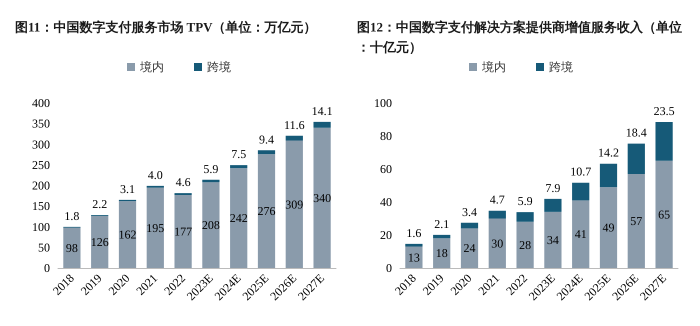  Describe the element at coordinates (41, 185) in the screenshot. I see `y-tick-label: 200` at that location.